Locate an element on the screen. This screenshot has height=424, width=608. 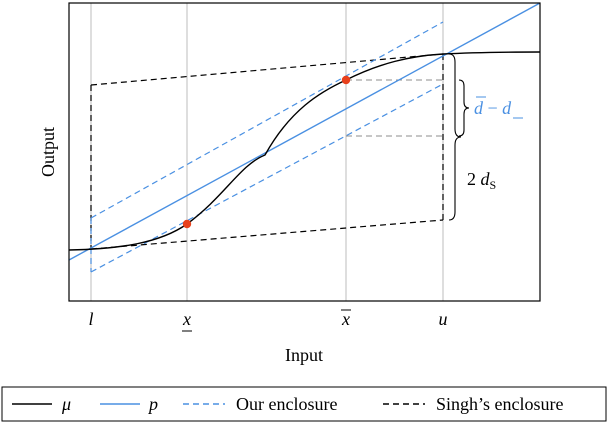
legend-item-ours: Our enclosure is located at coordinates (260, 404).